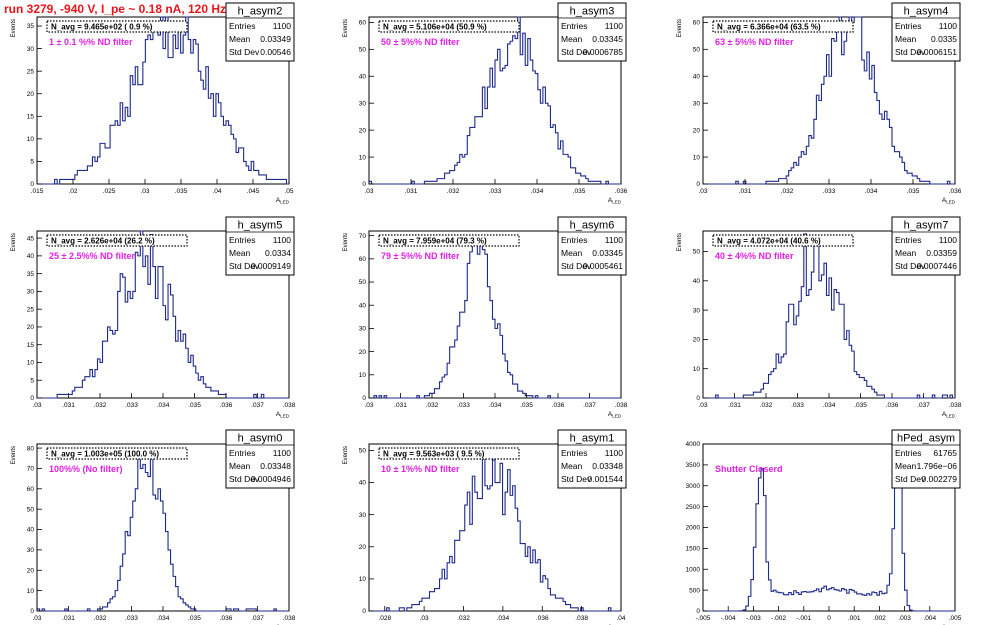  I want to click on x-tick-label: .02, so click(72, 191).